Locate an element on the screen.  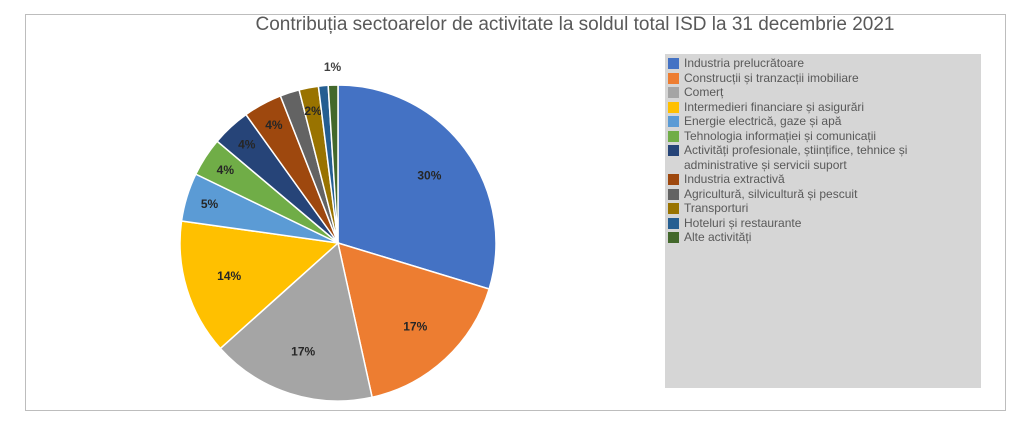
legend-item: Hoteluri și restaurante is located at coordinates (824, 223).